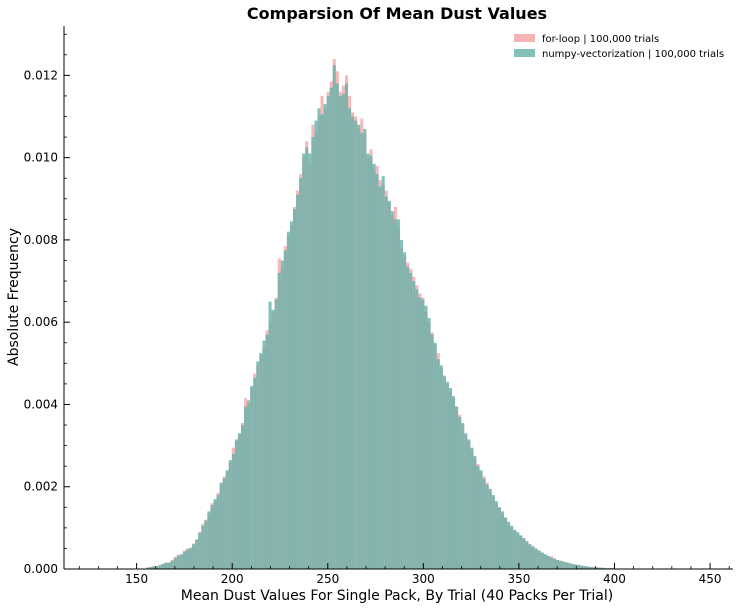 The image size is (739, 610). What do you see at coordinates (518, 579) in the screenshot?
I see `x-tick-label: 350` at bounding box center [518, 579].